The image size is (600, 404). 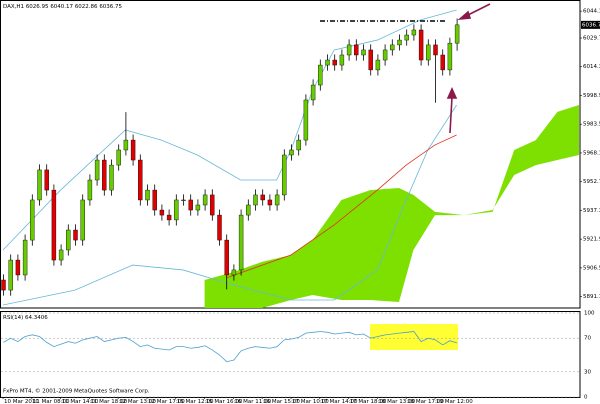 What do you see at coordinates (589, 314) in the screenshot?
I see `rsi-tick-label: 100` at bounding box center [589, 314].